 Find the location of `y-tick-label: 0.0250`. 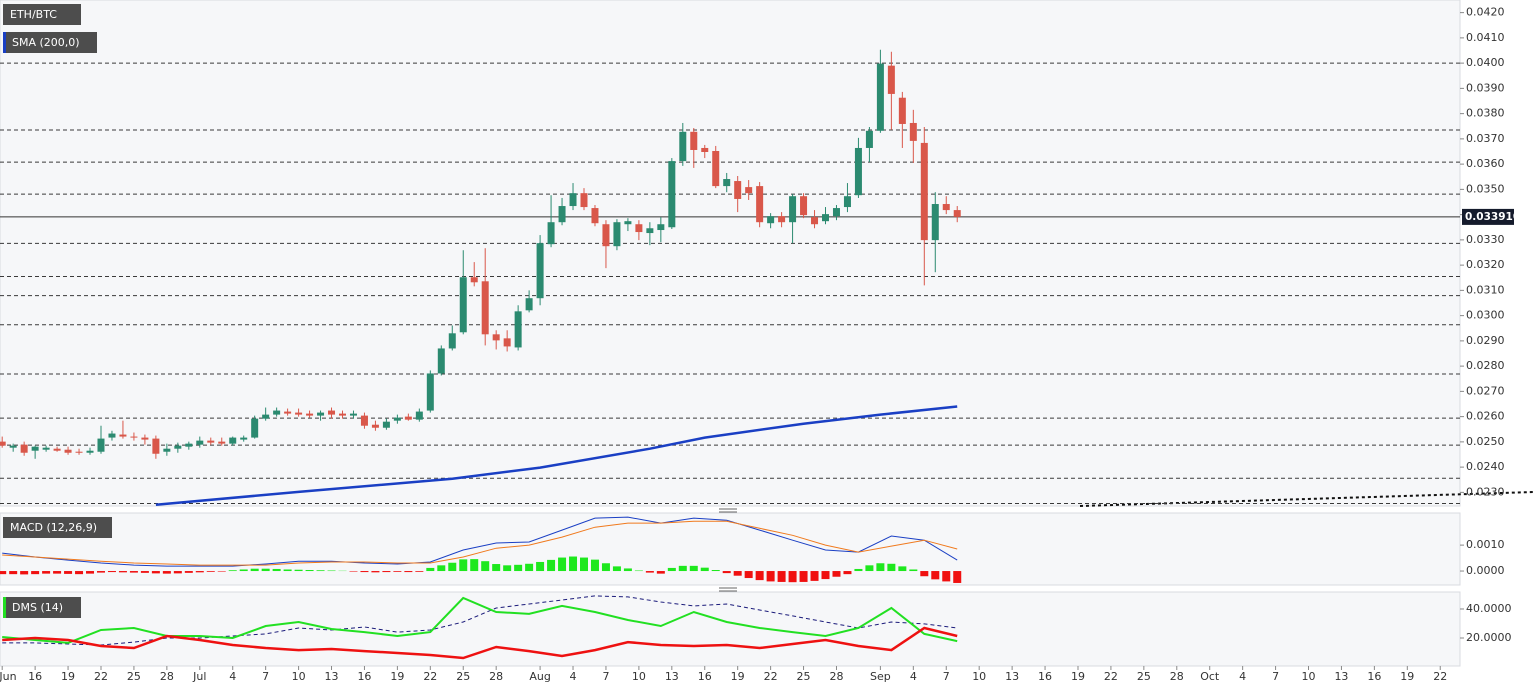

y-tick-label: 0.0250 is located at coordinates (1485, 441).